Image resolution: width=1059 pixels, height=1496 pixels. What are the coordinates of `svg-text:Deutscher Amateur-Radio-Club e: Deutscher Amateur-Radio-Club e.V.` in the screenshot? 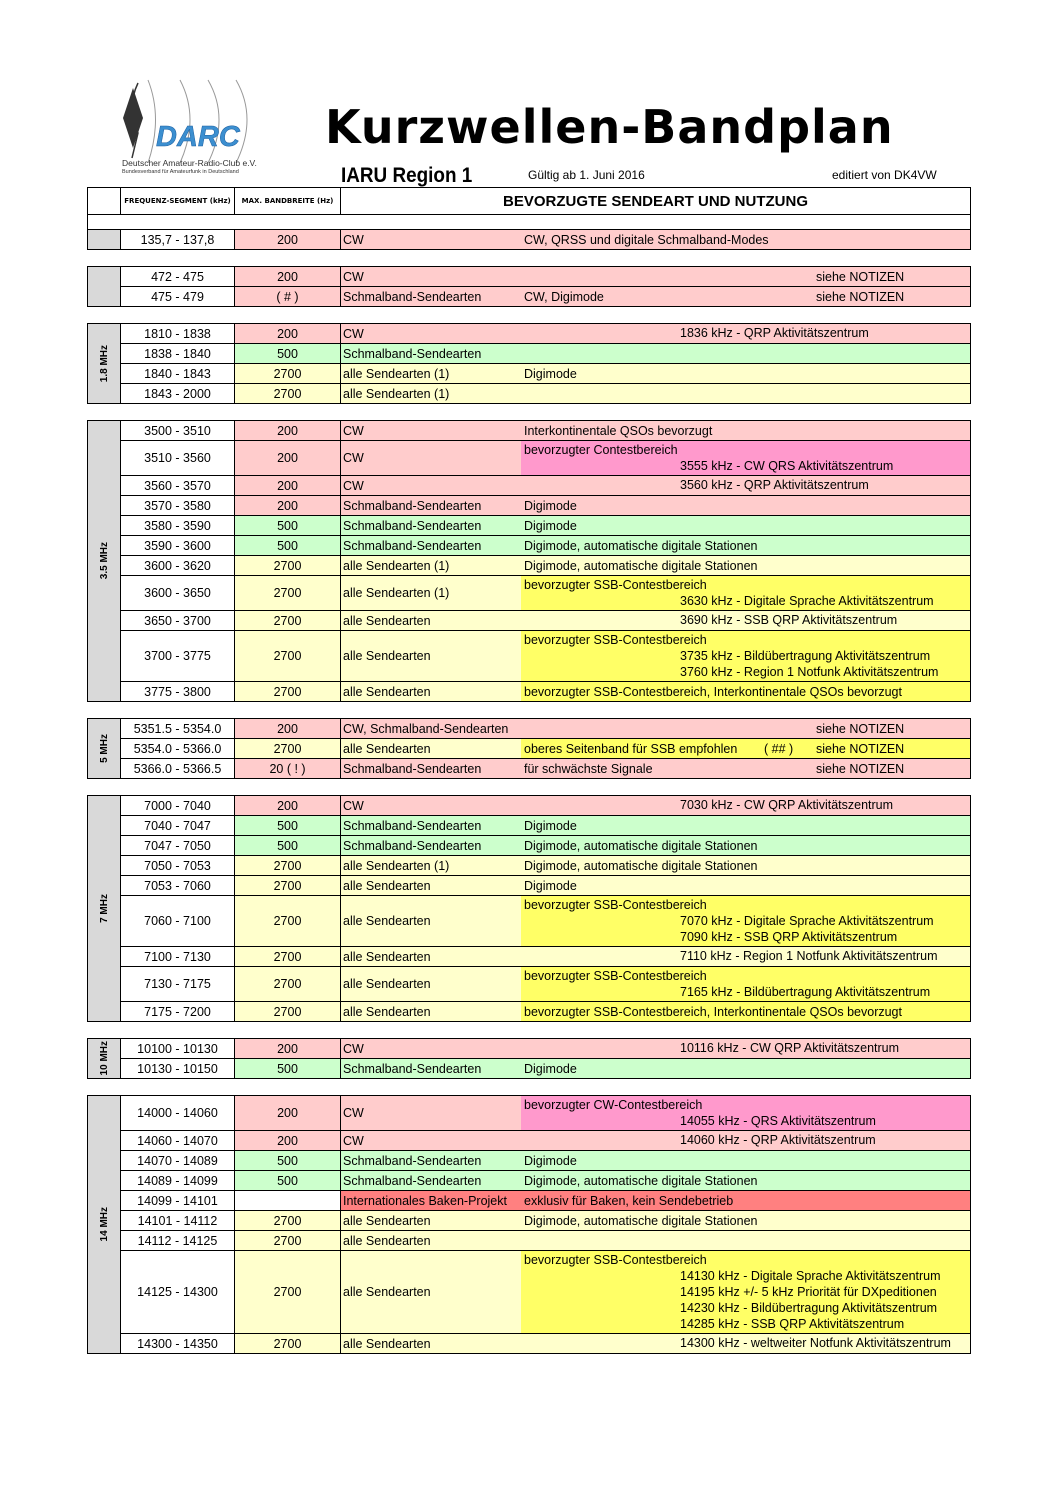 It's located at (189, 163).